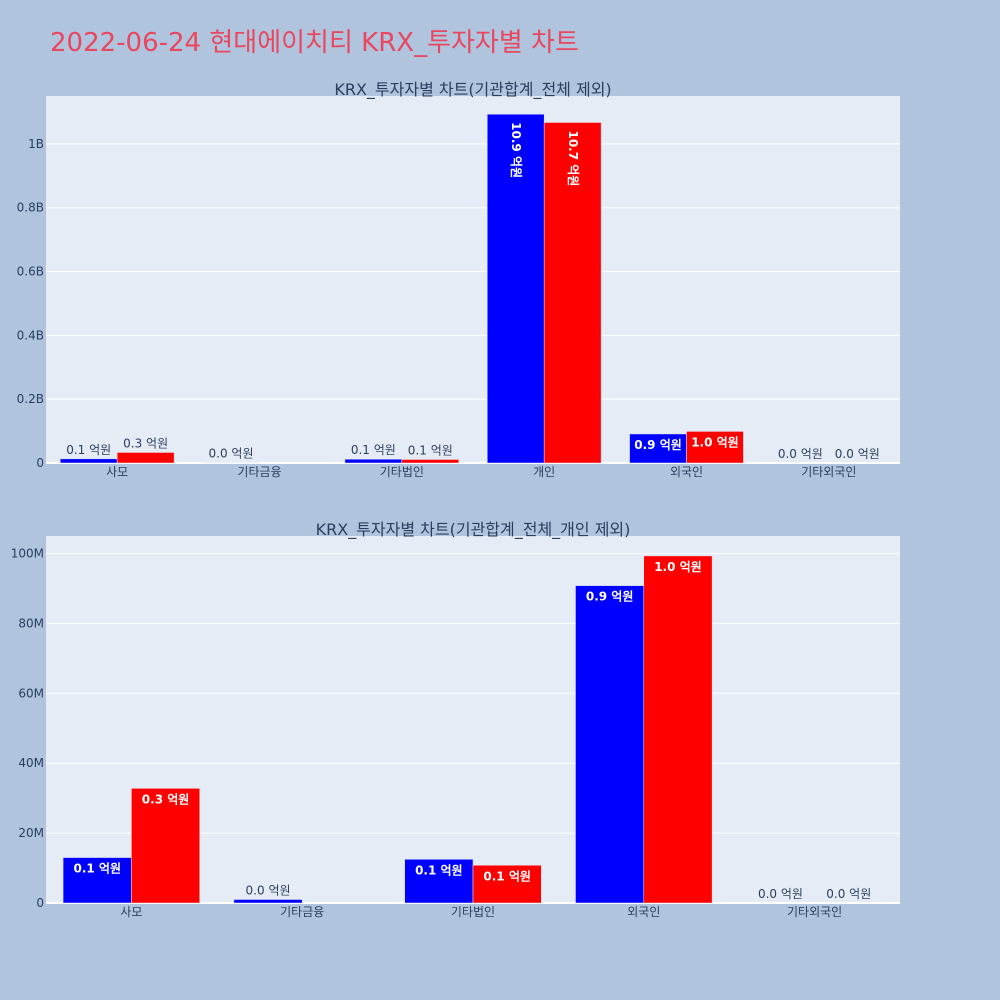 This screenshot has height=1000, width=1000. What do you see at coordinates (31, 623) in the screenshot?
I see `y-tick-label: 80M` at bounding box center [31, 623].